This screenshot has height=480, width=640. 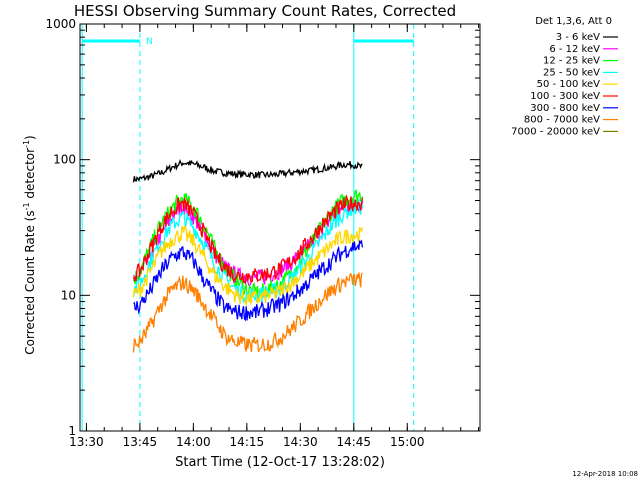 I want to click on x-tick-label: 14:15, so click(x=247, y=442).